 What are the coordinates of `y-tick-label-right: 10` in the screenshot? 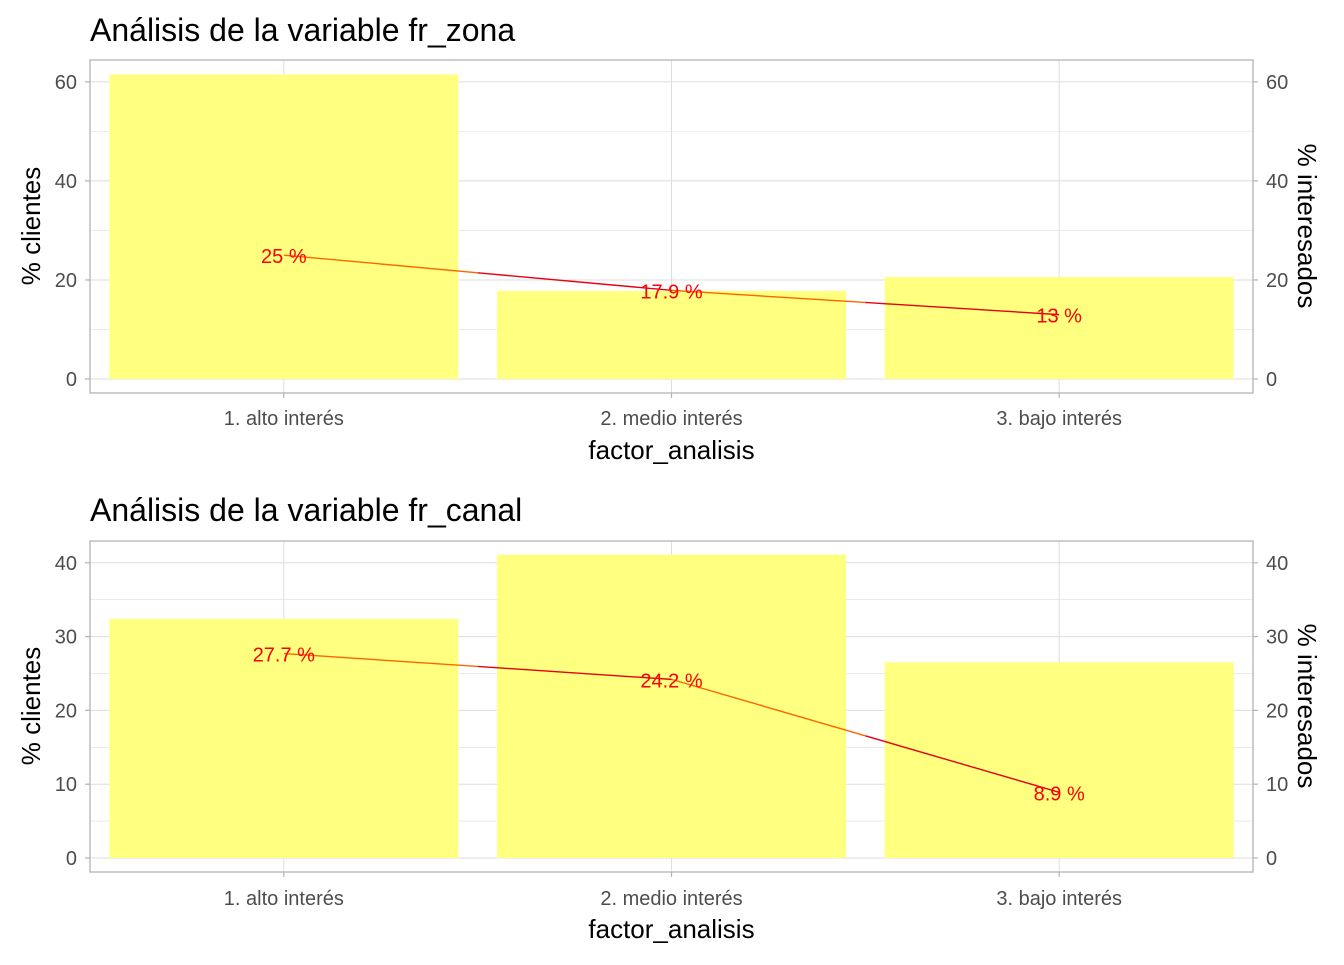 It's located at (1277, 785).